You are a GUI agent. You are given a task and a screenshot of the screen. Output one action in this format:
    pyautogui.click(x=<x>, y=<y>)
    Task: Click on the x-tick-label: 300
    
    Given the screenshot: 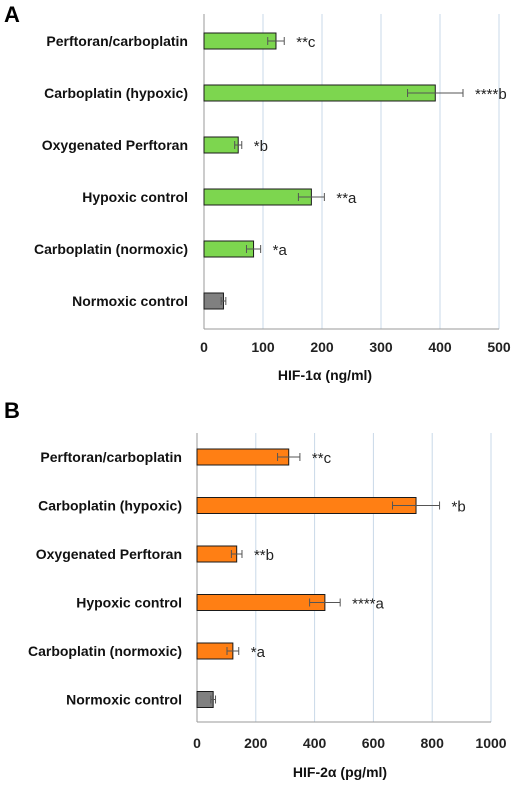 What is the action you would take?
    pyautogui.click(x=381, y=347)
    